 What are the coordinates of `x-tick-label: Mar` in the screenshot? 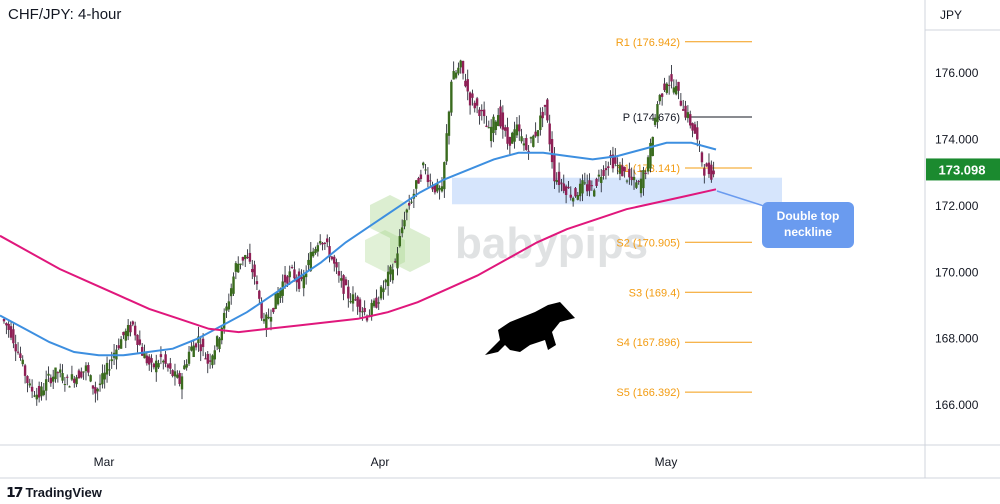 It's located at (104, 462).